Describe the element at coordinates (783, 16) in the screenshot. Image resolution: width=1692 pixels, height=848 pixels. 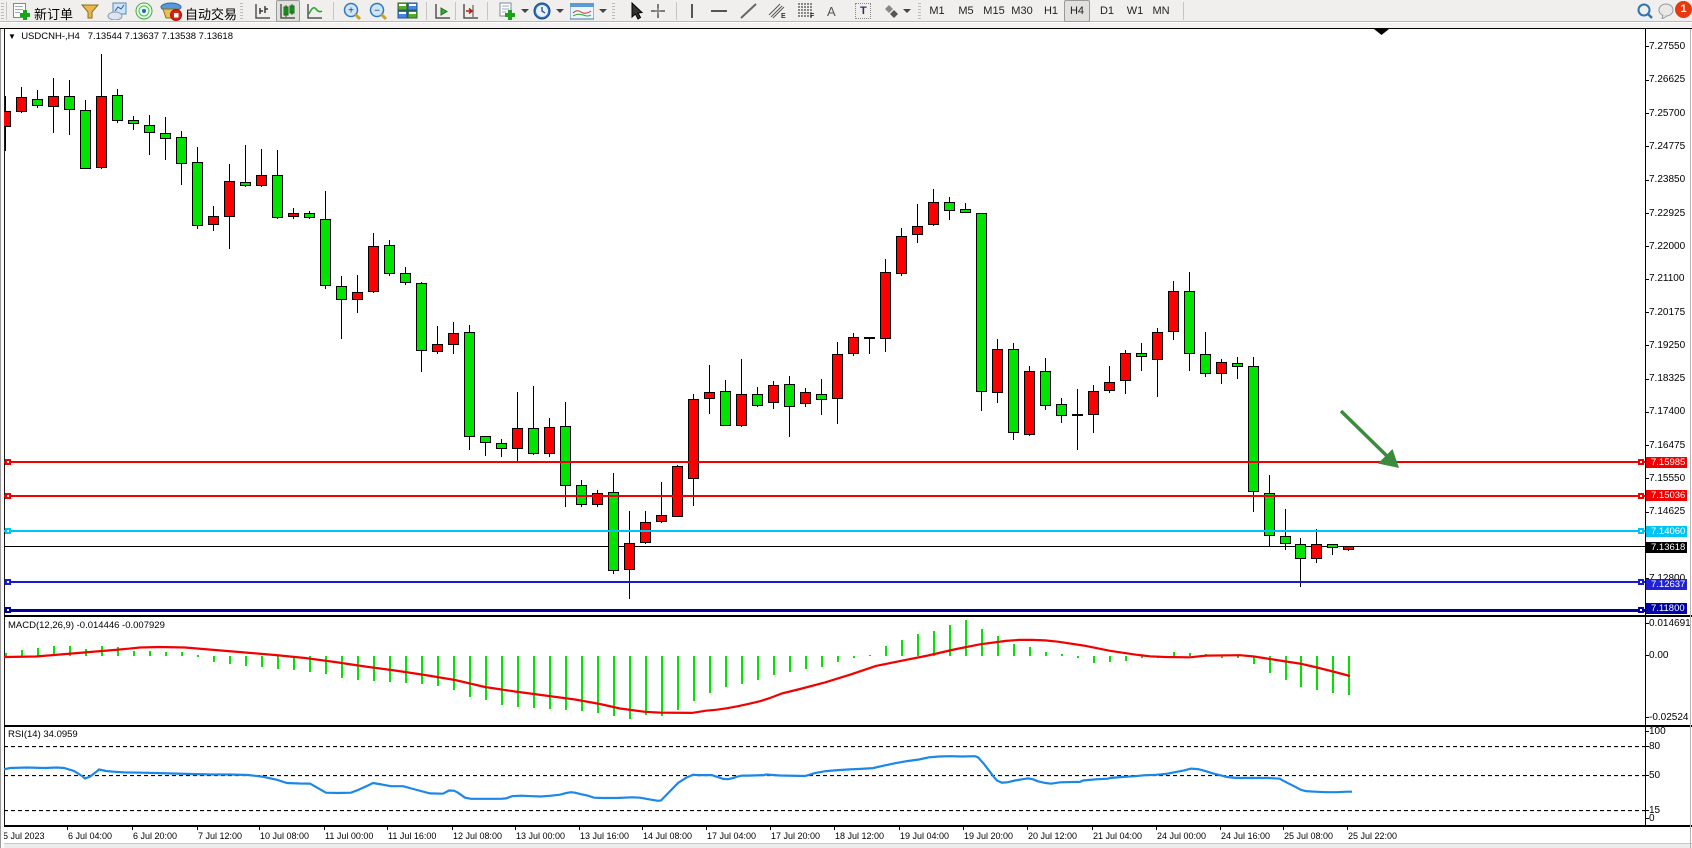
I see `svg-text: E` at that location.